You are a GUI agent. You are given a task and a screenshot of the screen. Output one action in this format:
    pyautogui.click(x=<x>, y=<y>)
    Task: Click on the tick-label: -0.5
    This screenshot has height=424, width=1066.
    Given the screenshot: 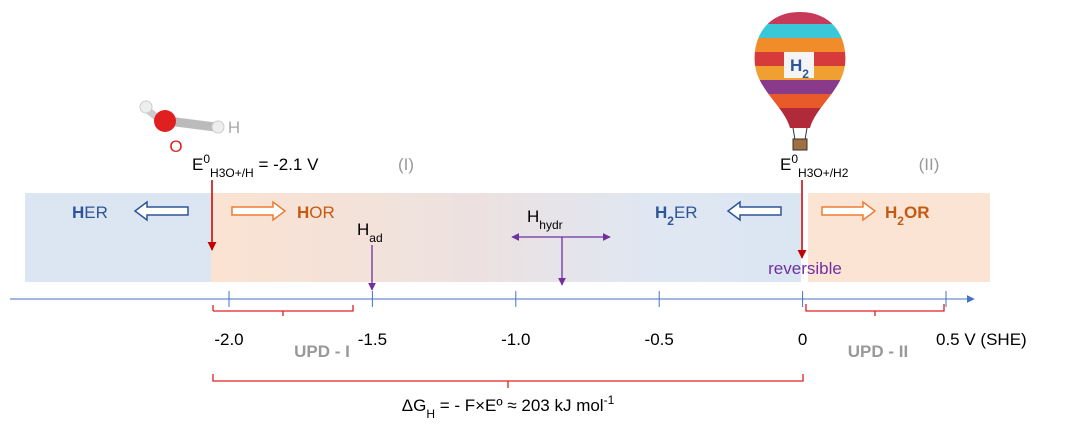 What is the action you would take?
    pyautogui.click(x=659, y=339)
    